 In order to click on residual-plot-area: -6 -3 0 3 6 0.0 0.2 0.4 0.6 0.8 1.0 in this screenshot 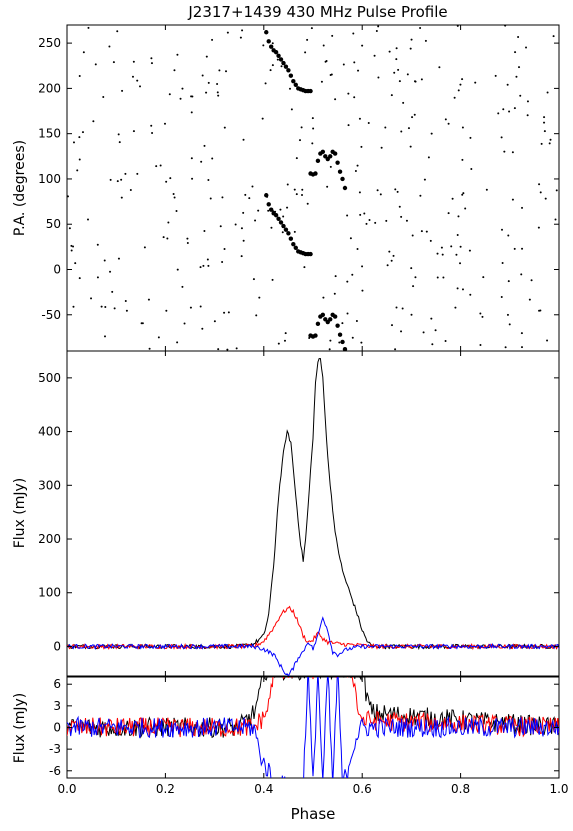, I will do `click(309, 736)`.